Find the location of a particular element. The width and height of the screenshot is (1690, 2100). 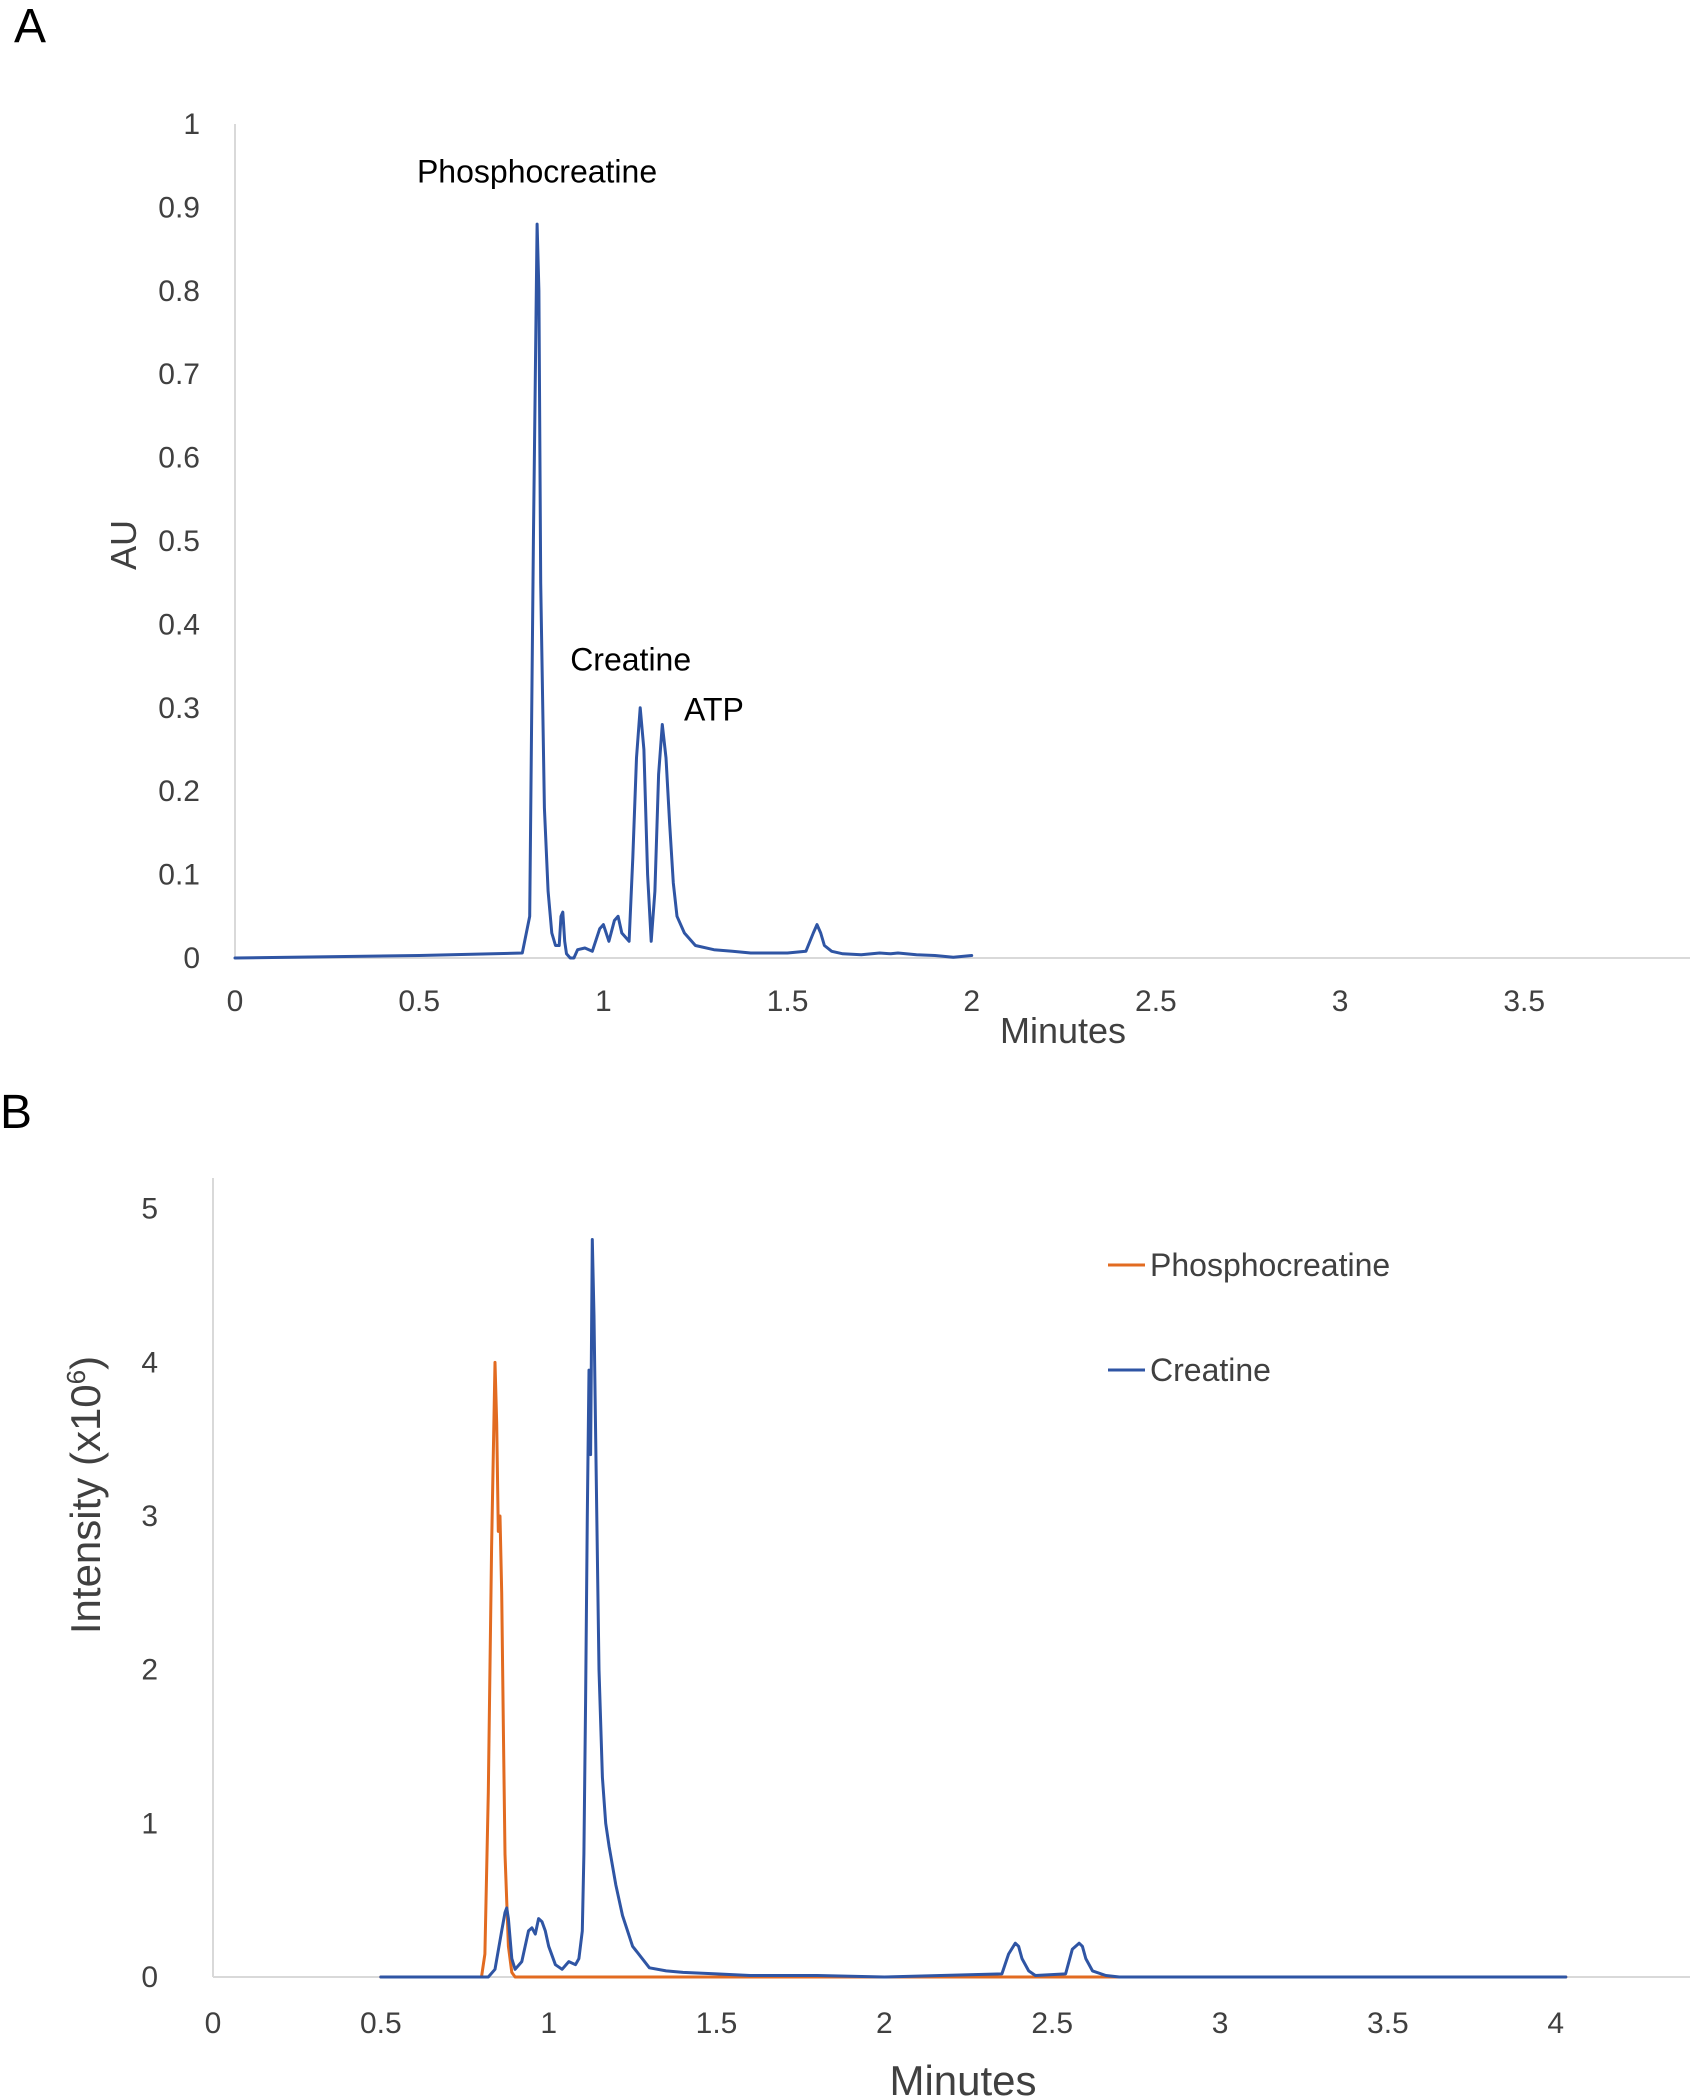

panel-a-y-tick-label: 0.5 is located at coordinates (179, 541).